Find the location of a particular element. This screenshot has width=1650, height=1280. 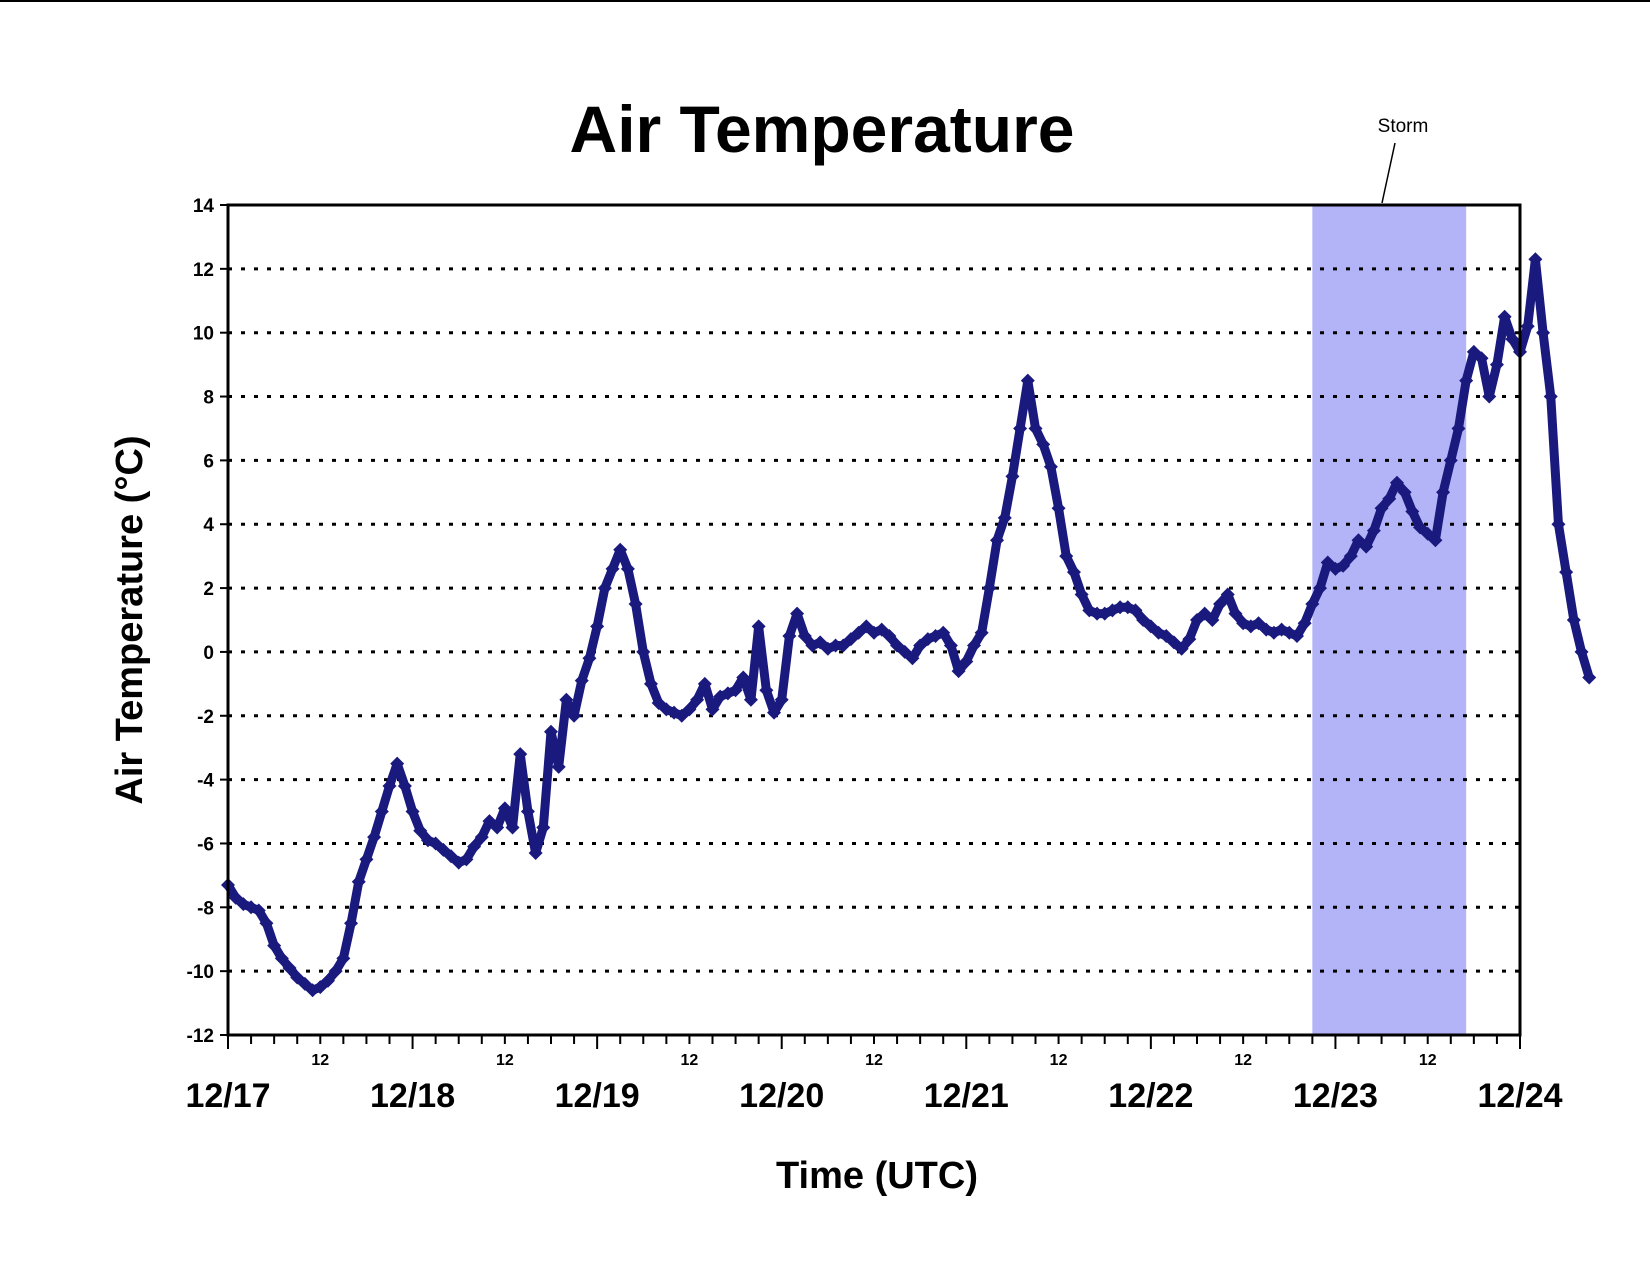

x-day-label: 12/20 is located at coordinates (781, 1096).